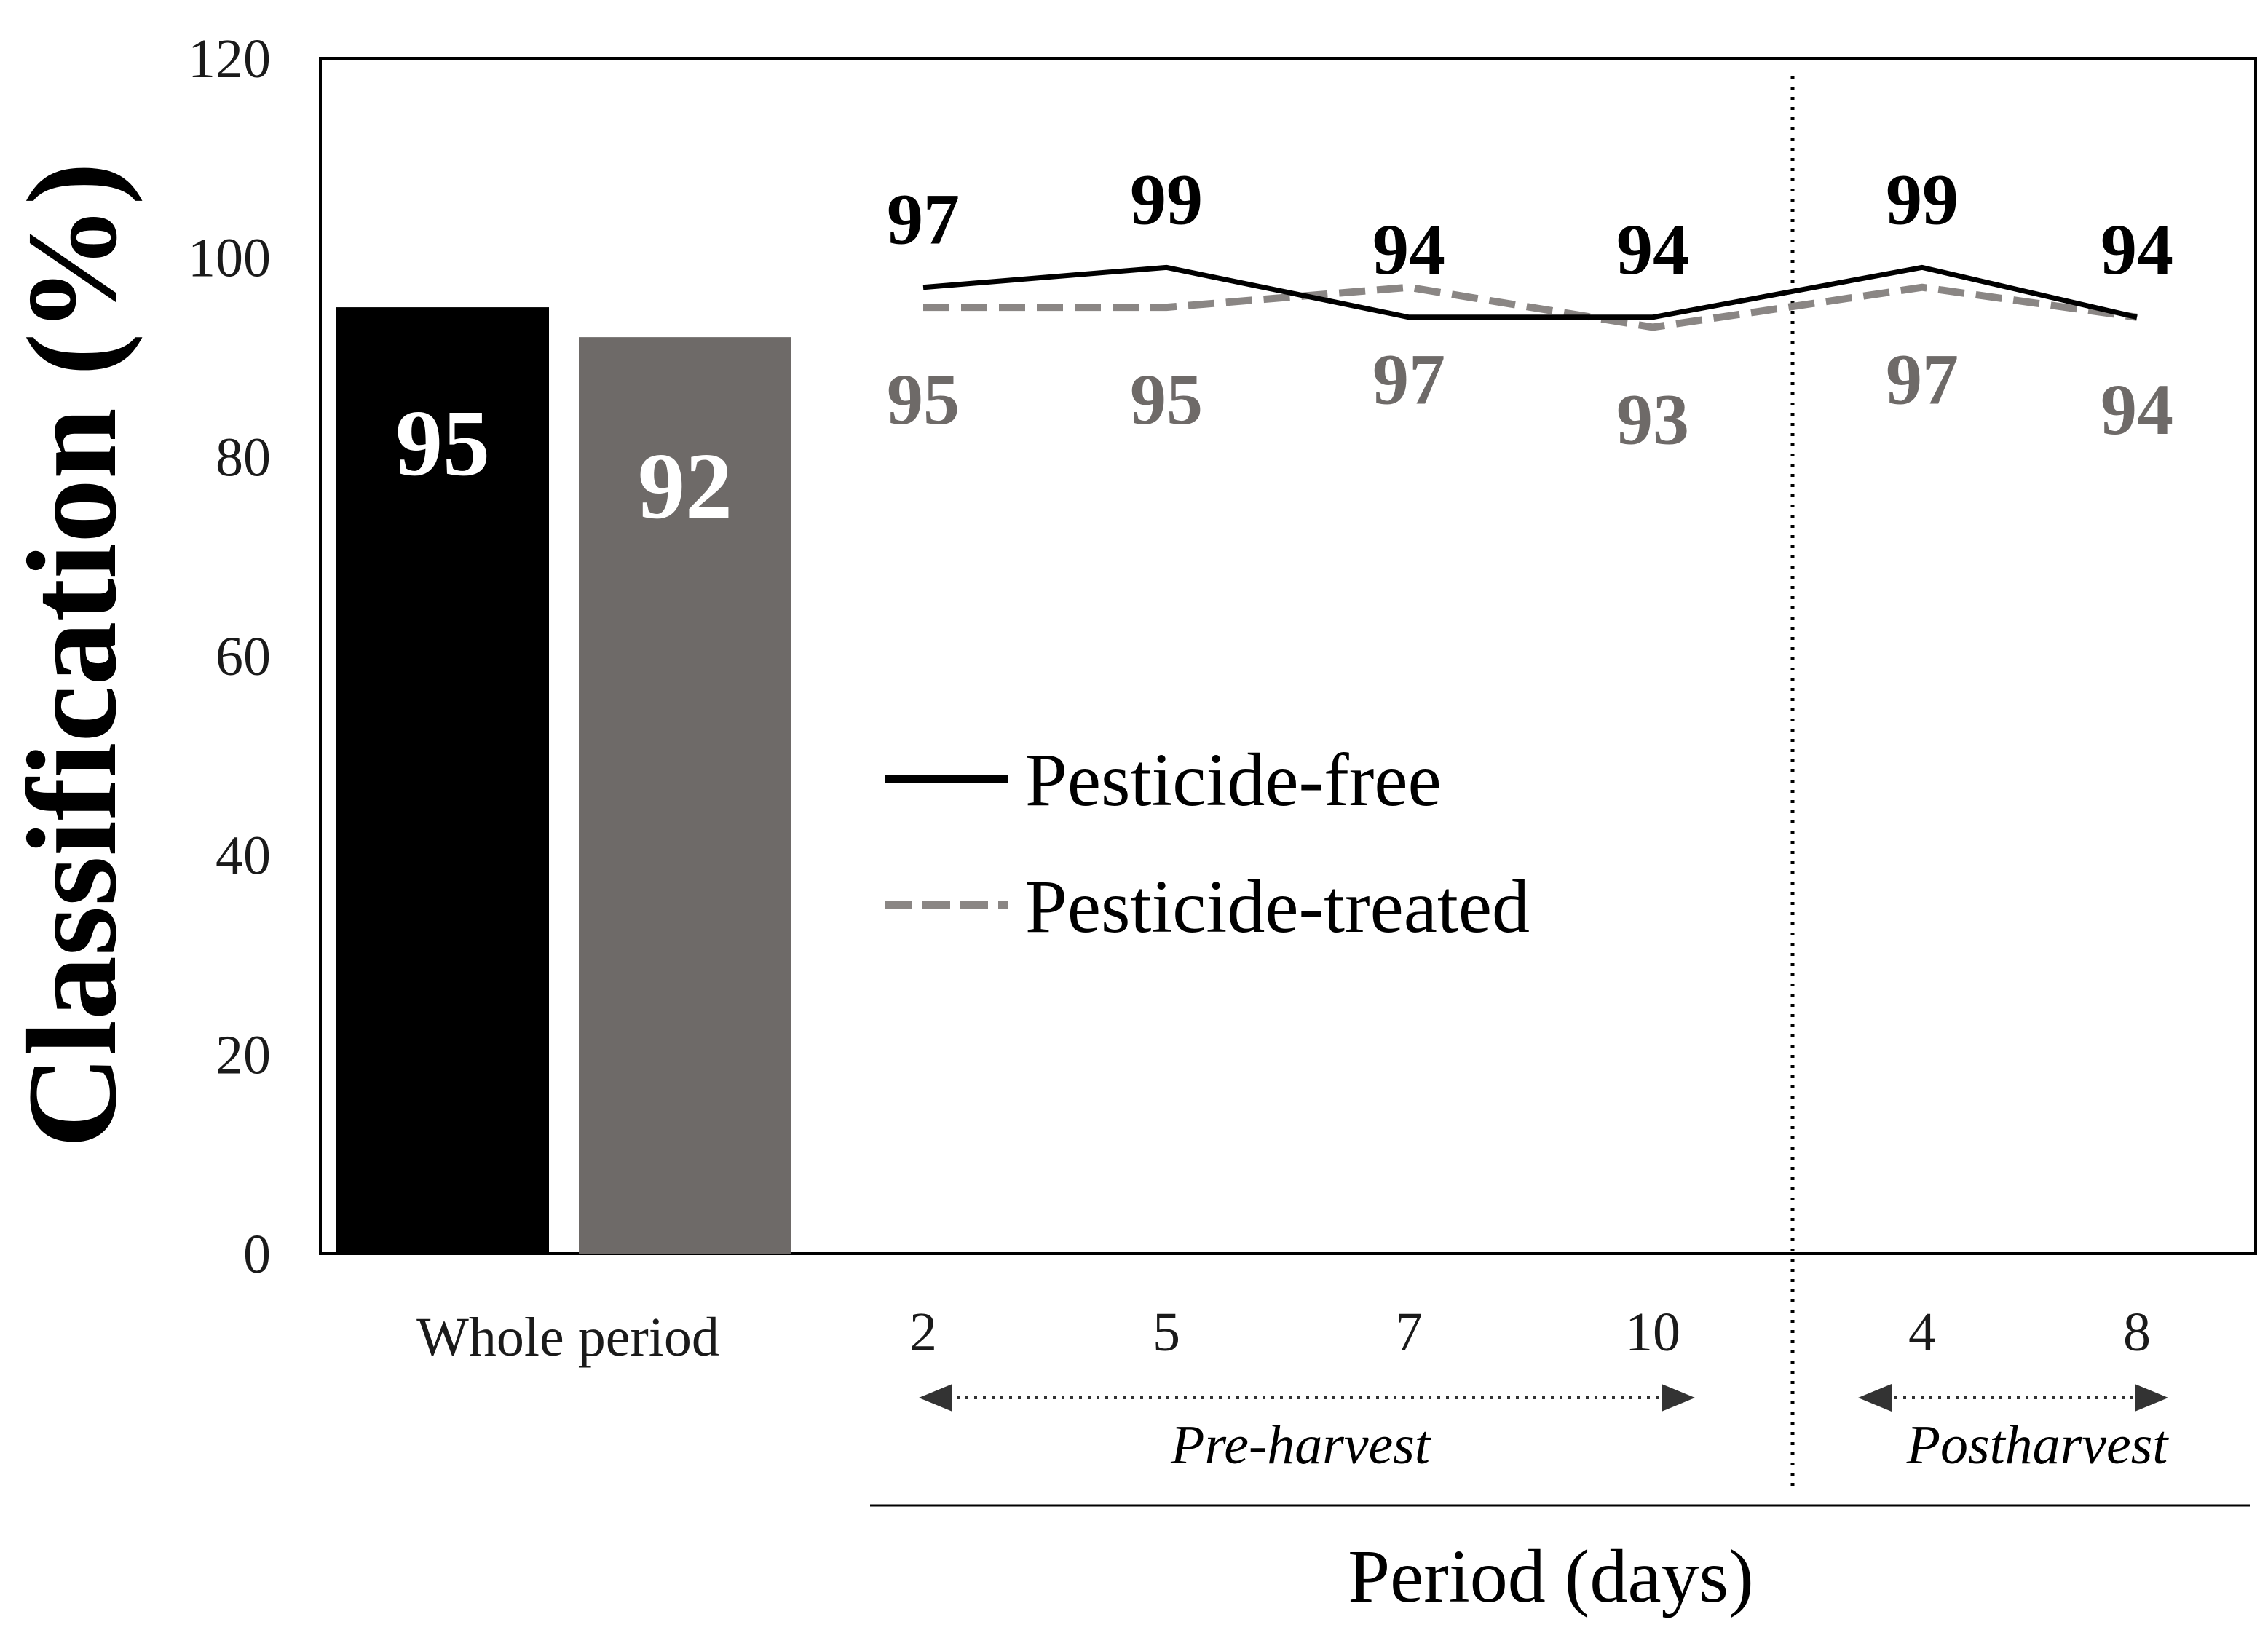  Describe the element at coordinates (1234, 780) in the screenshot. I see `legend-label-pesticide-free: Pesticide-free` at that location.